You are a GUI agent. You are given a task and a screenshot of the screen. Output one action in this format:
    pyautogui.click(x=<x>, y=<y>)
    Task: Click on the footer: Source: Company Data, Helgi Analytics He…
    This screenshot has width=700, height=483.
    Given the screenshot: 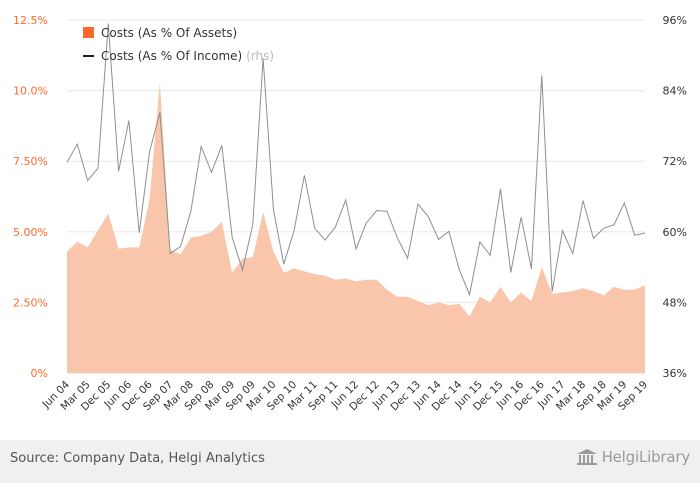 What is the action you would take?
    pyautogui.click(x=350, y=461)
    